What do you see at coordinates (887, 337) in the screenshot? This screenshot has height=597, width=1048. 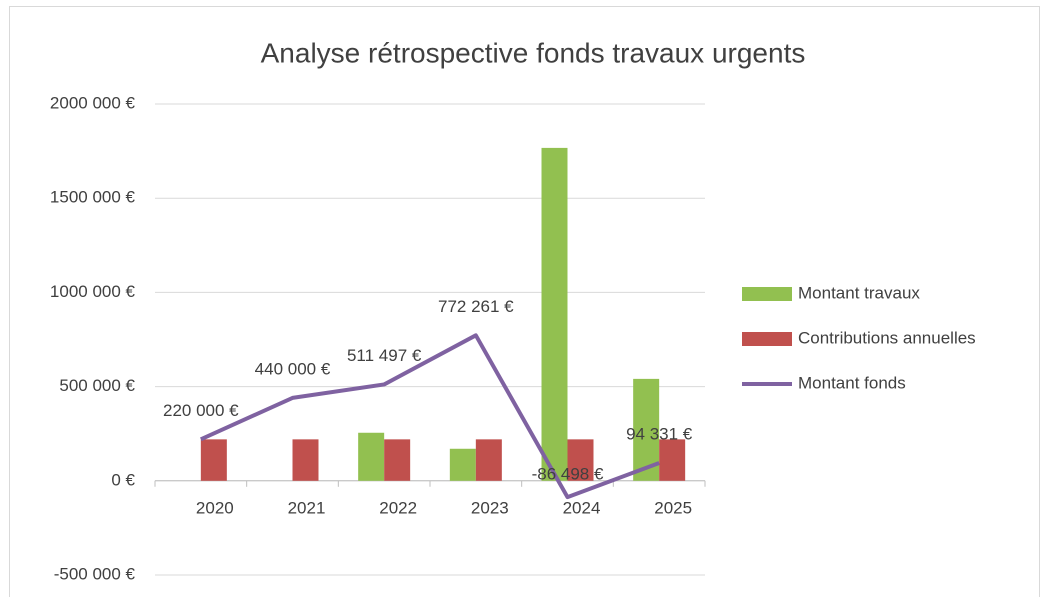 I see `legend-label: Contributions annuelles` at bounding box center [887, 337].